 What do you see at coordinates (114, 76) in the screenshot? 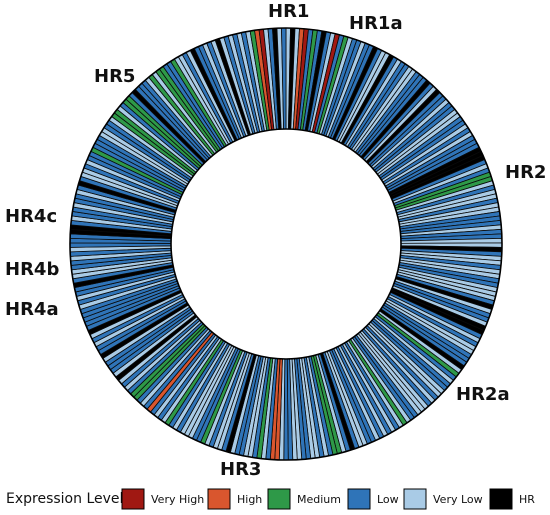
I see `region-label-hr5: HR5` at bounding box center [114, 76].